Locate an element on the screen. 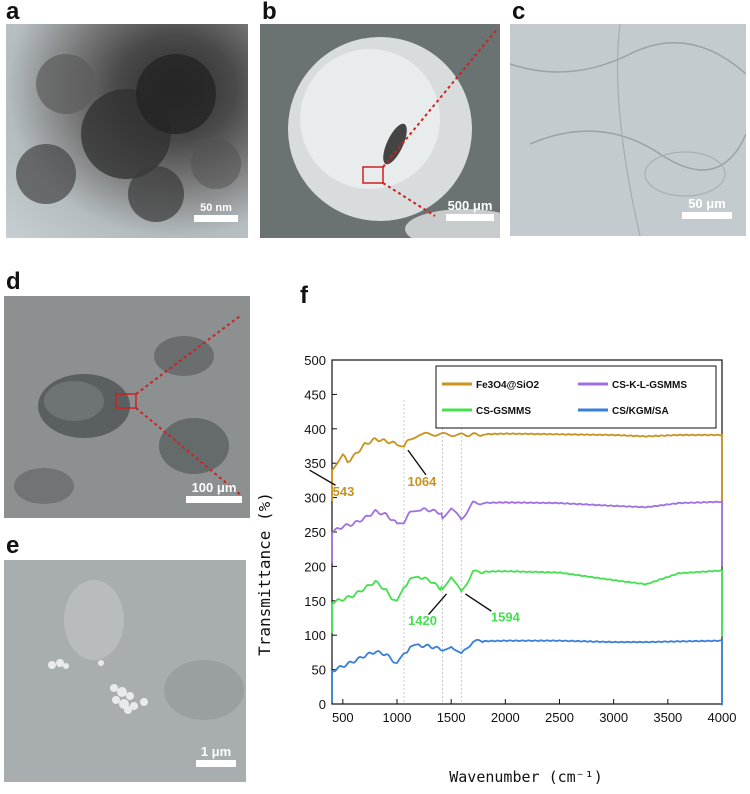  y-tick-label: 50 is located at coordinates (319, 670).